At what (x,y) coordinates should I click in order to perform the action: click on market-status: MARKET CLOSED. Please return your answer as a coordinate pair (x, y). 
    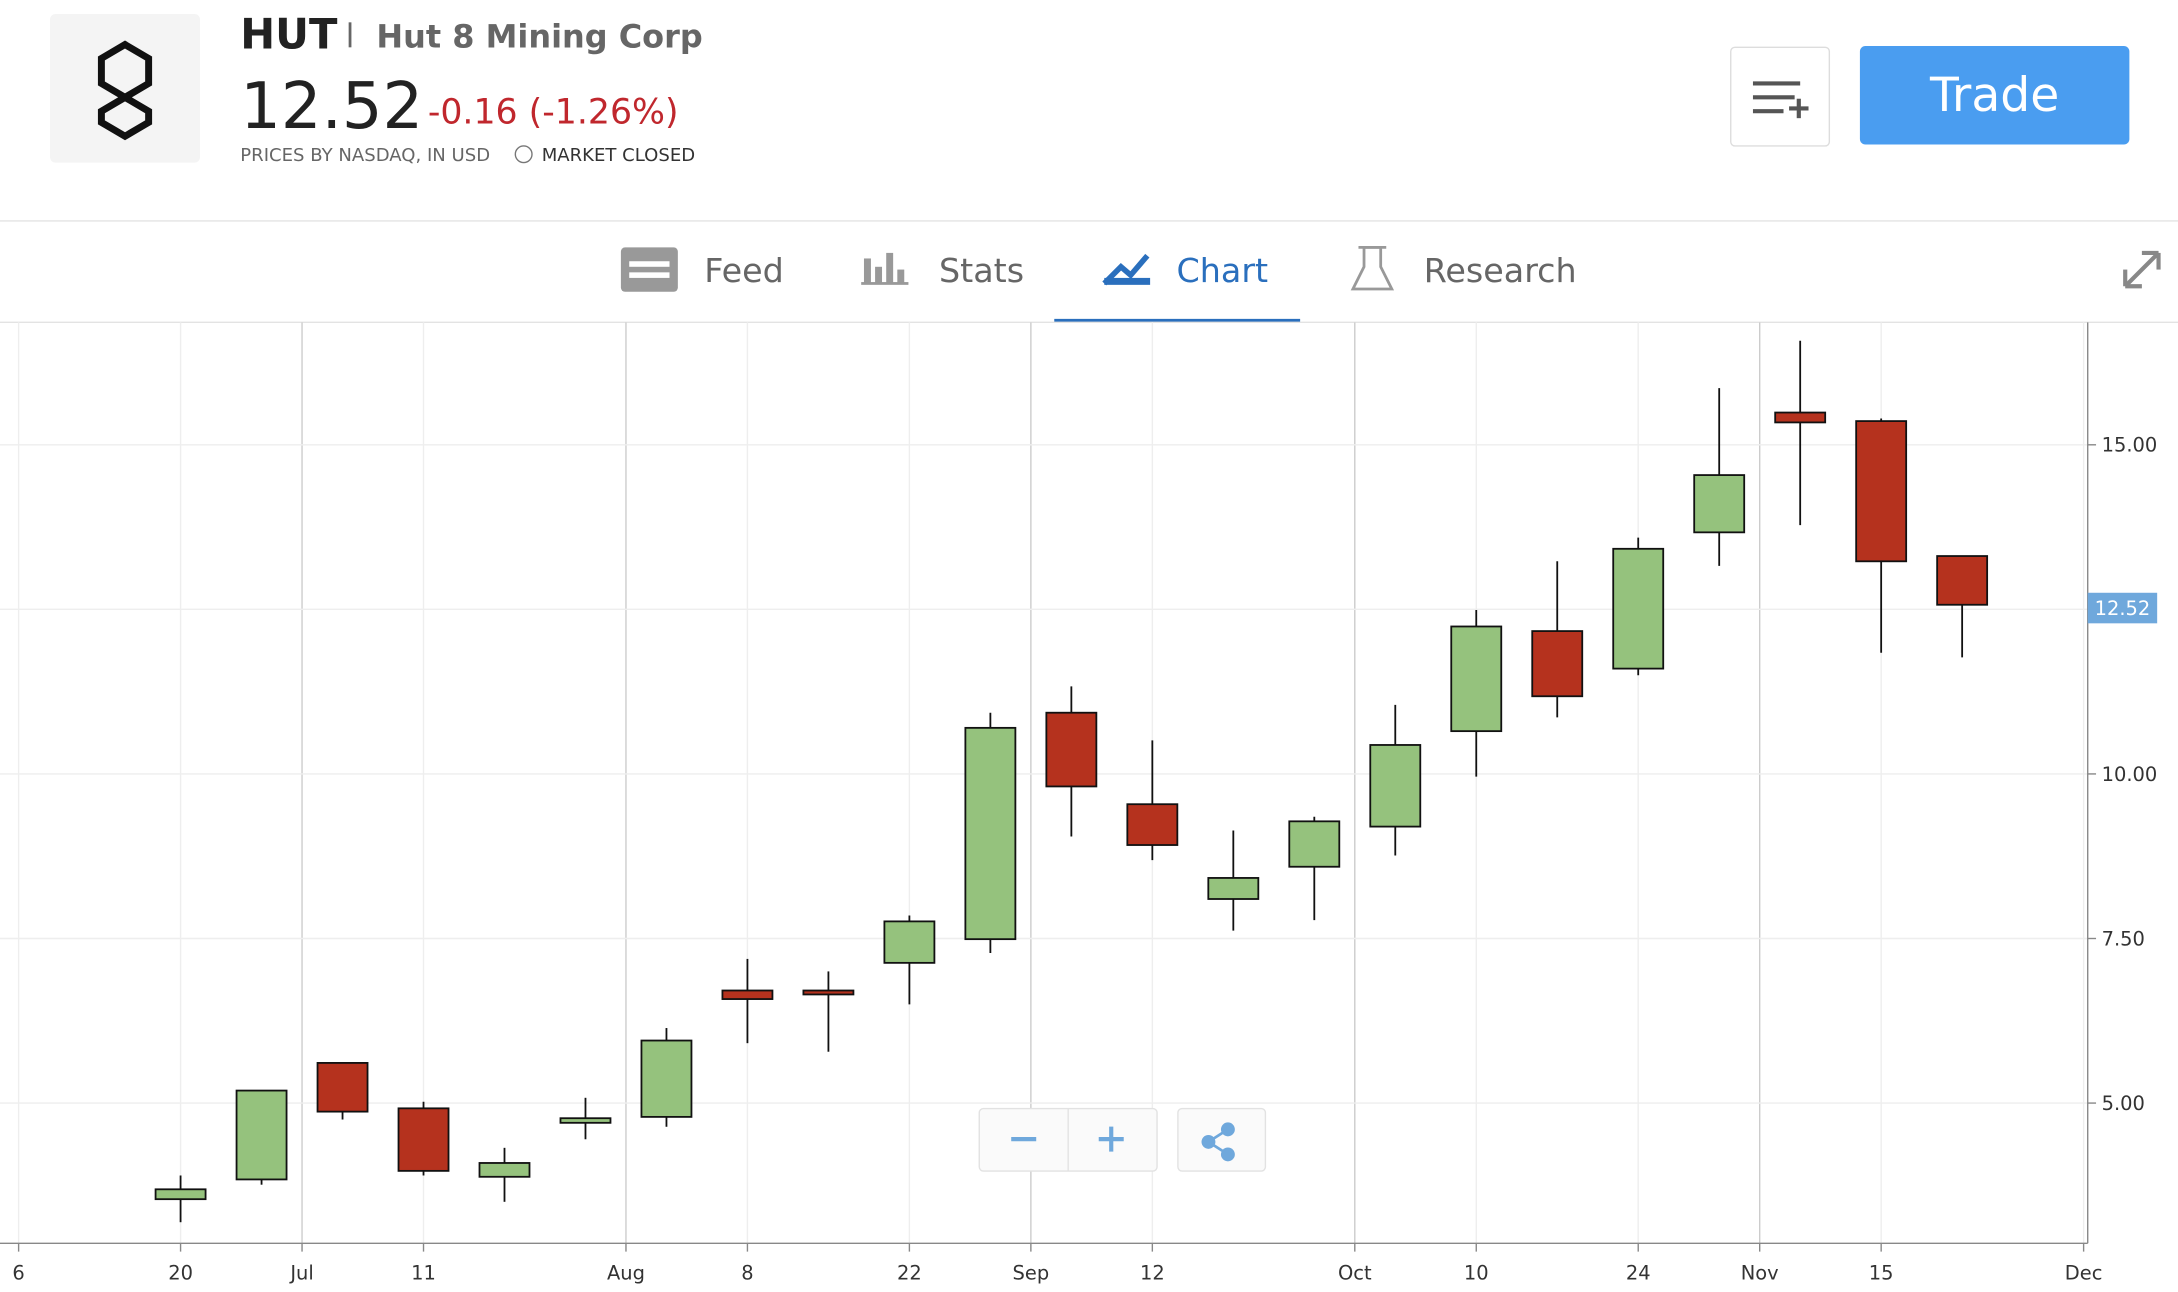
    Looking at the image, I should click on (618, 155).